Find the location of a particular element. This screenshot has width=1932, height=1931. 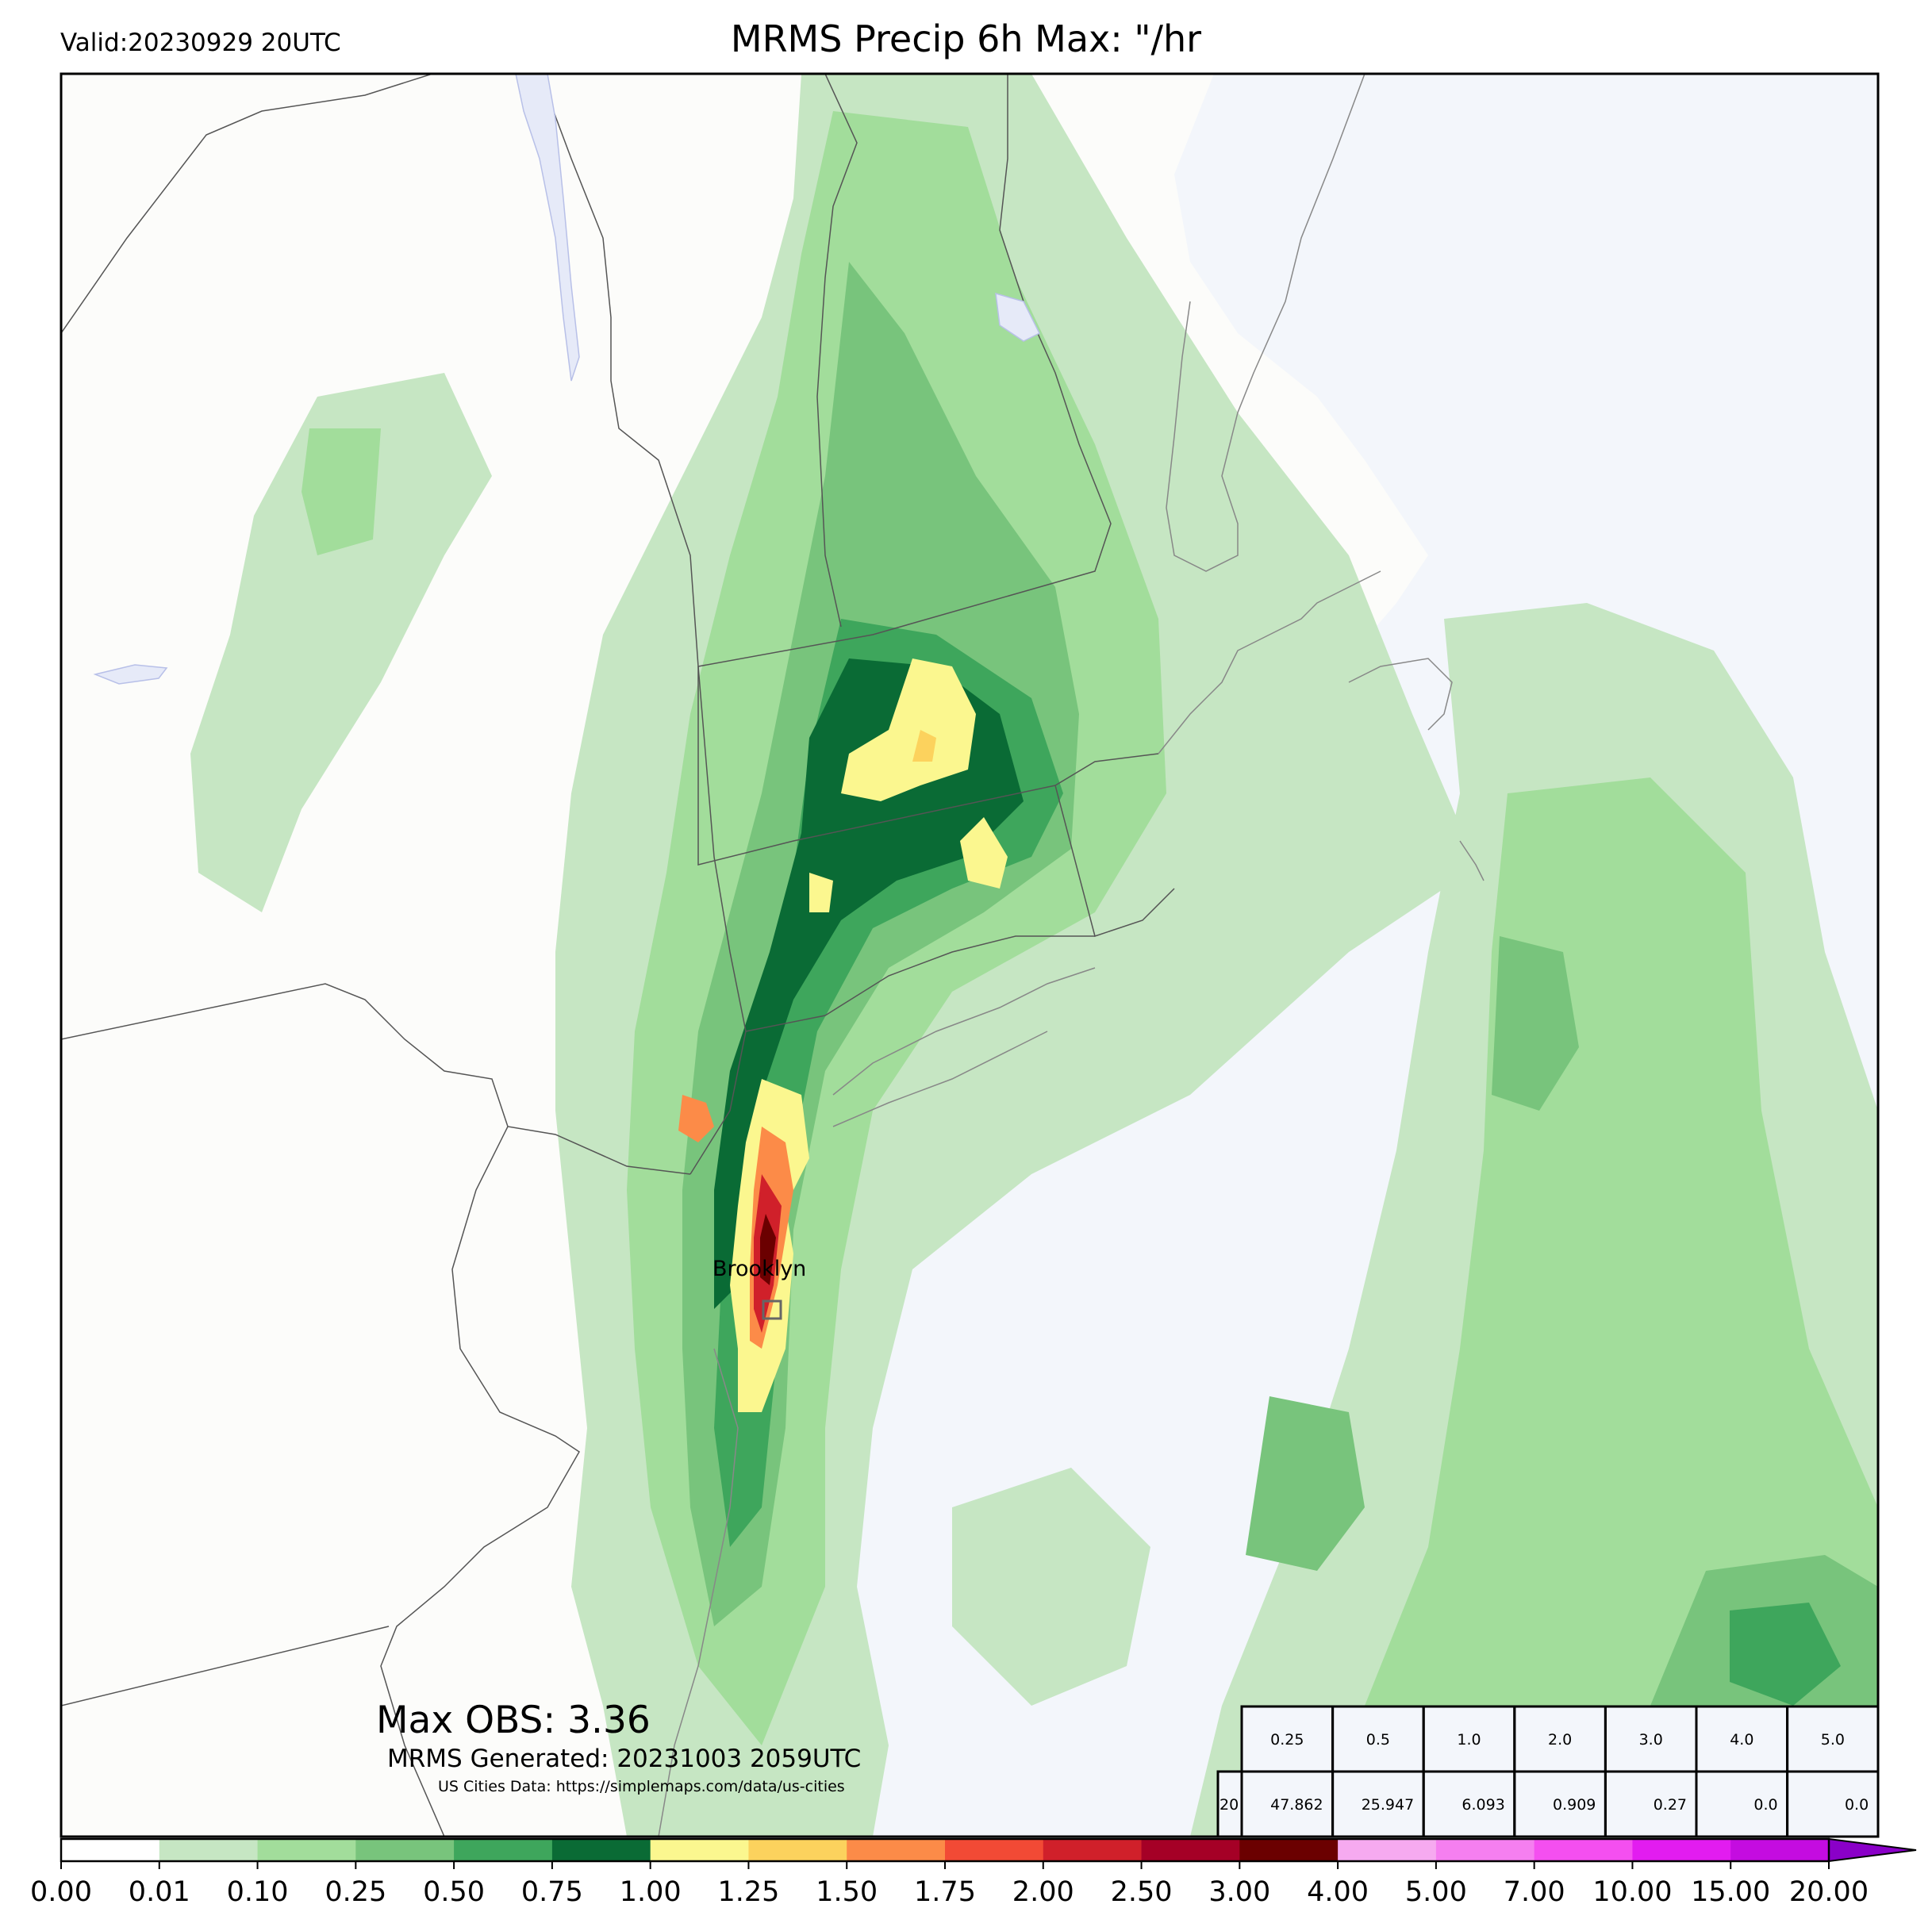

colorbar-tick-label: 1.75 is located at coordinates (945, 1892).